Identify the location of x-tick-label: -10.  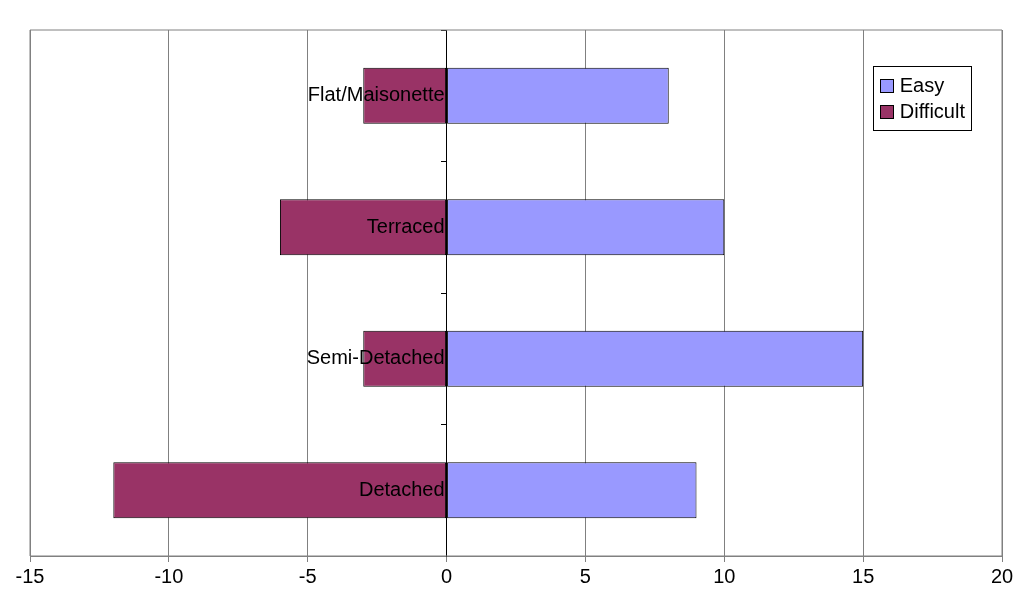
(169, 575).